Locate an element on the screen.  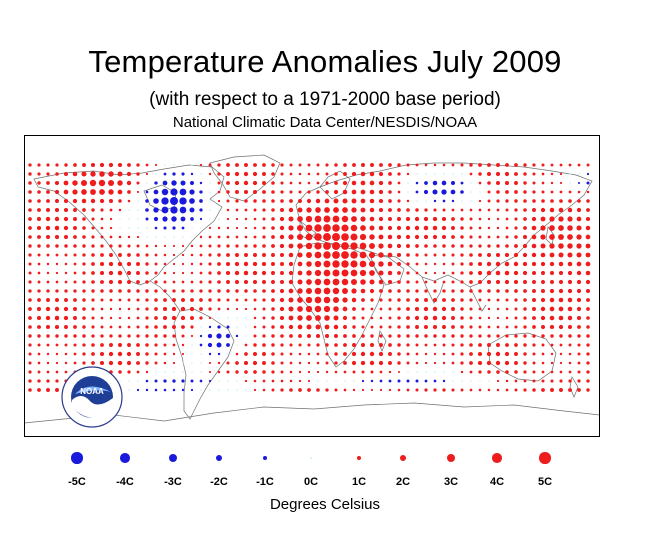
legend-item: -3C is located at coordinates (173, 468).